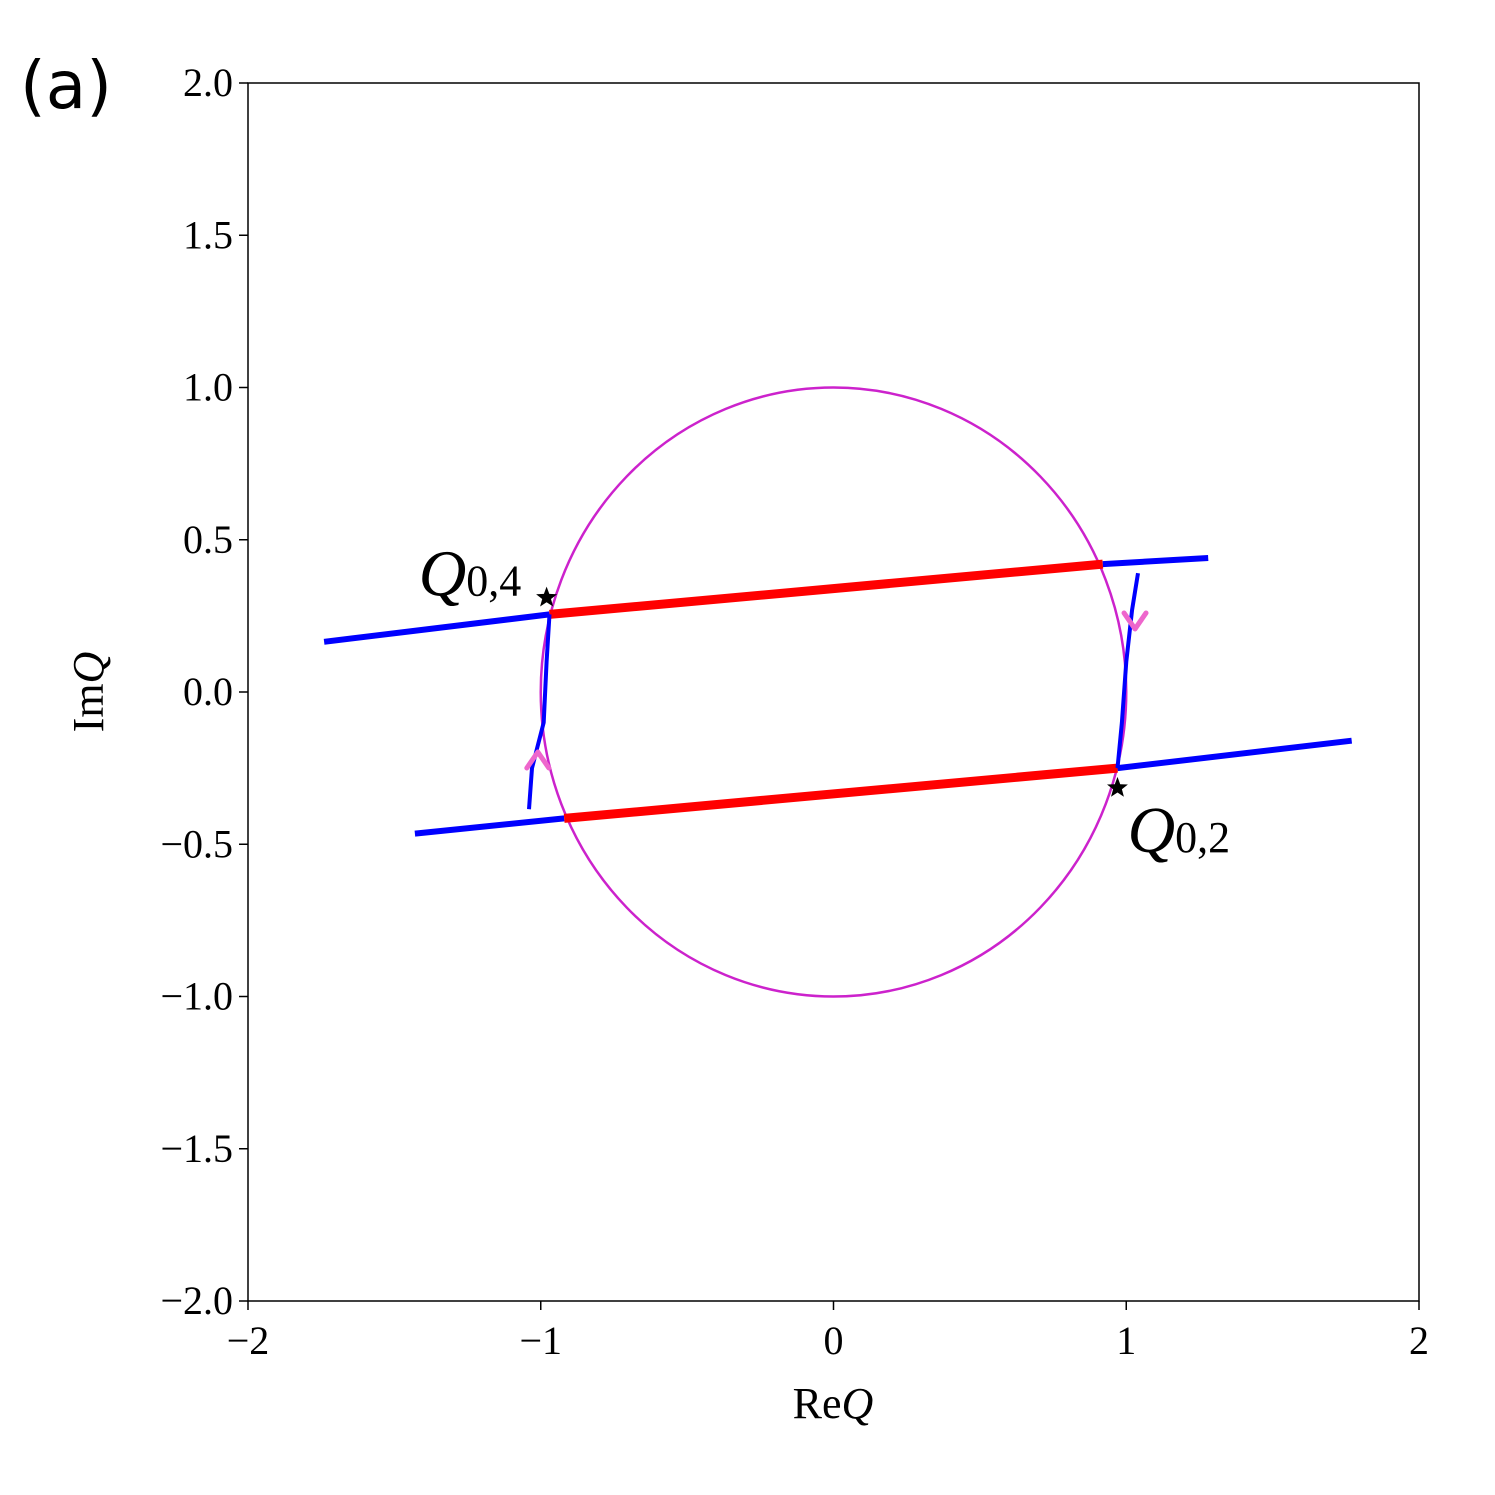 Image resolution: width=1495 pixels, height=1495 pixels. Describe the element at coordinates (66, 85) in the screenshot. I see `panel-label: (a)` at that location.